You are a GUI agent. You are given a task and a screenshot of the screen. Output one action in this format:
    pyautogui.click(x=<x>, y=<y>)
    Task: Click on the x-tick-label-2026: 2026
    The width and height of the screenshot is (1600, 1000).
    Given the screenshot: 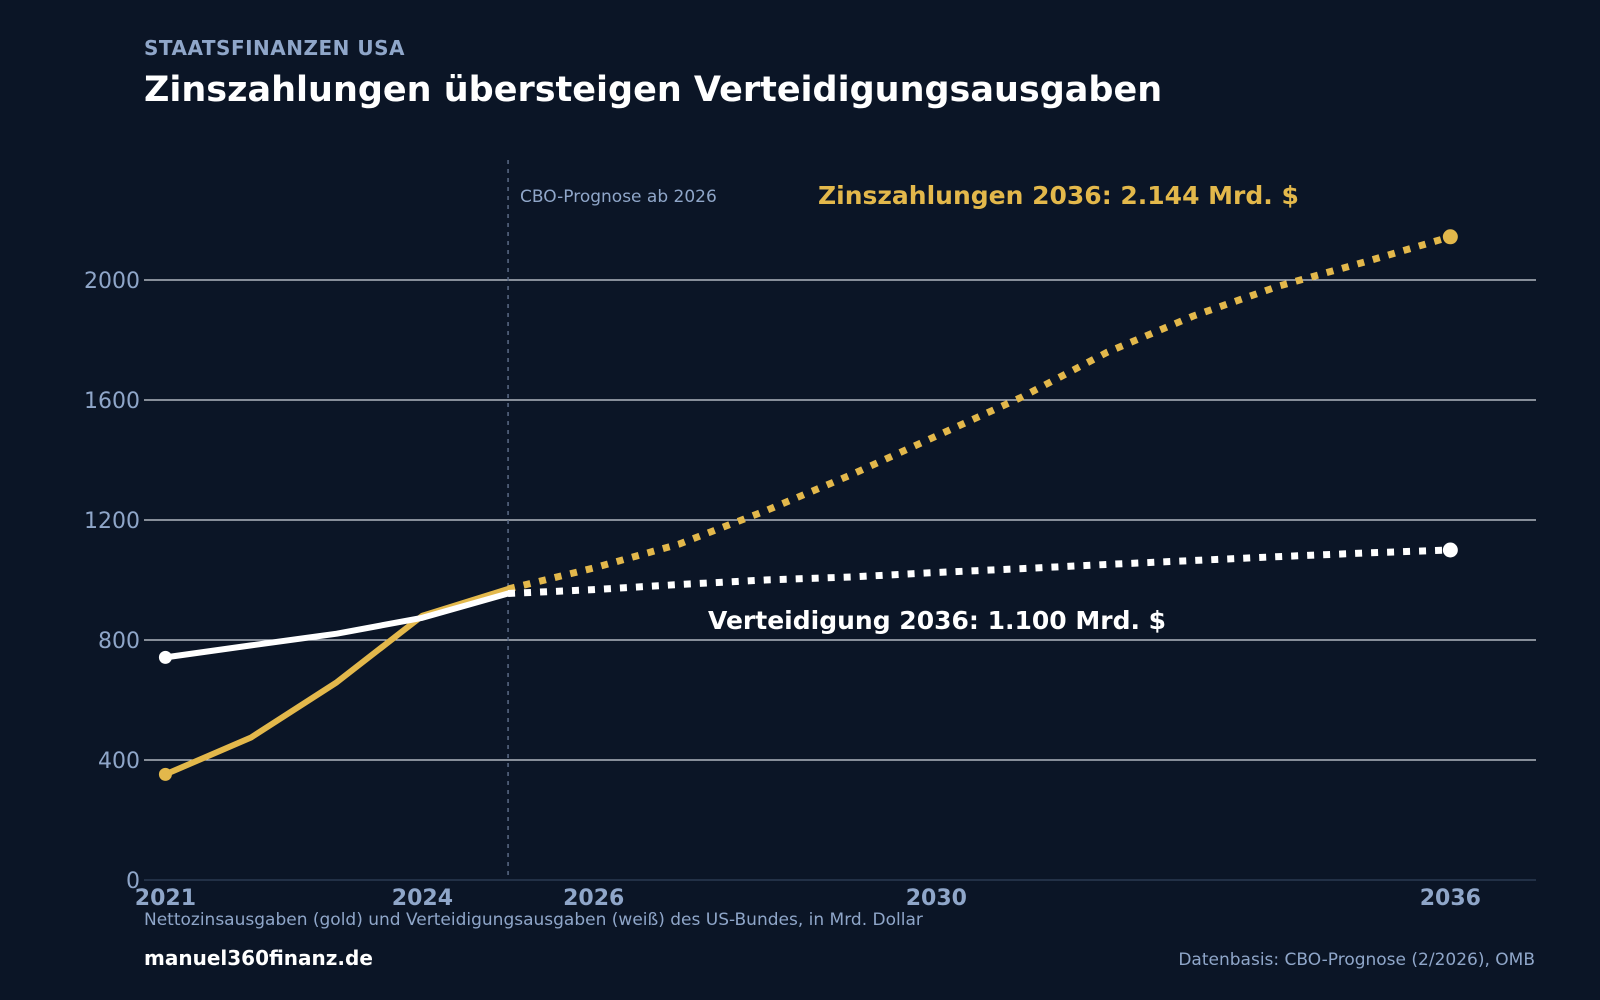 What is the action you would take?
    pyautogui.click(x=593, y=898)
    